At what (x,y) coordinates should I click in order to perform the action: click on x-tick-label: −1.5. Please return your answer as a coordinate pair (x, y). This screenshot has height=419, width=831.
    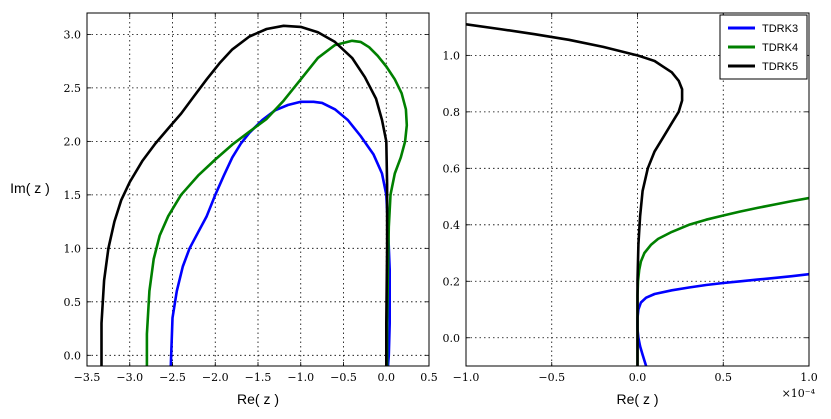
    Looking at the image, I should click on (258, 377).